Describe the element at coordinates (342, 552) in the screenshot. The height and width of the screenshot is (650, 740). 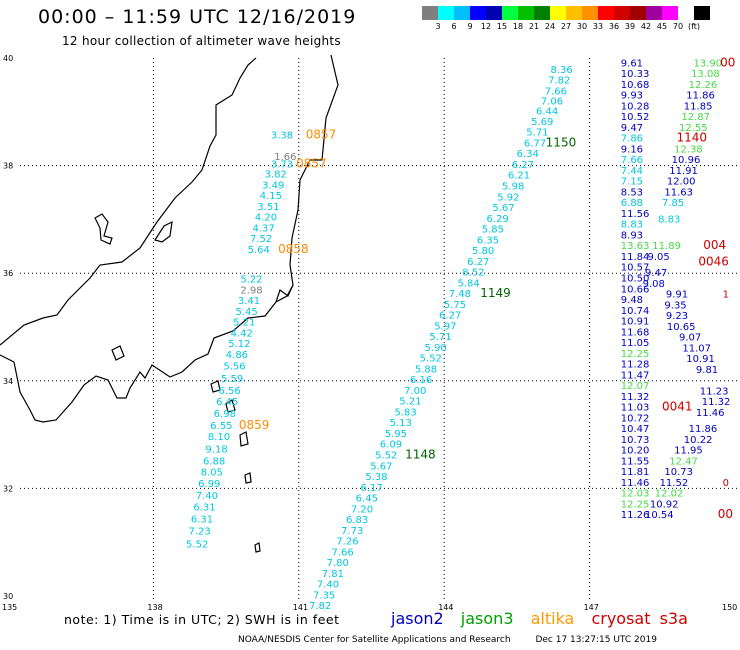
I see `swh-value-label: 7.66` at that location.